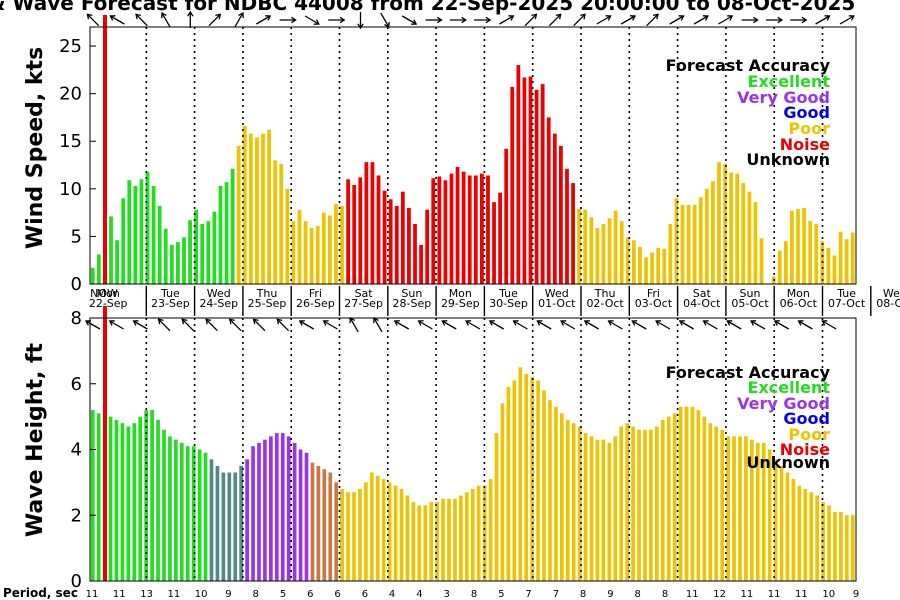  I want to click on now-label: NOW, so click(104, 293).